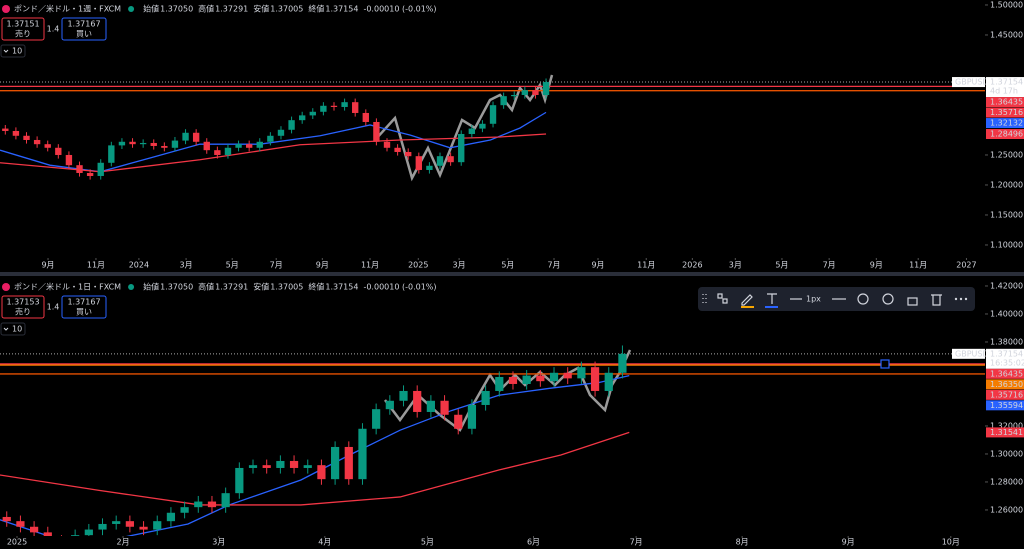  What do you see at coordinates (512, 274) in the screenshot?
I see `pane-separator` at bounding box center [512, 274].